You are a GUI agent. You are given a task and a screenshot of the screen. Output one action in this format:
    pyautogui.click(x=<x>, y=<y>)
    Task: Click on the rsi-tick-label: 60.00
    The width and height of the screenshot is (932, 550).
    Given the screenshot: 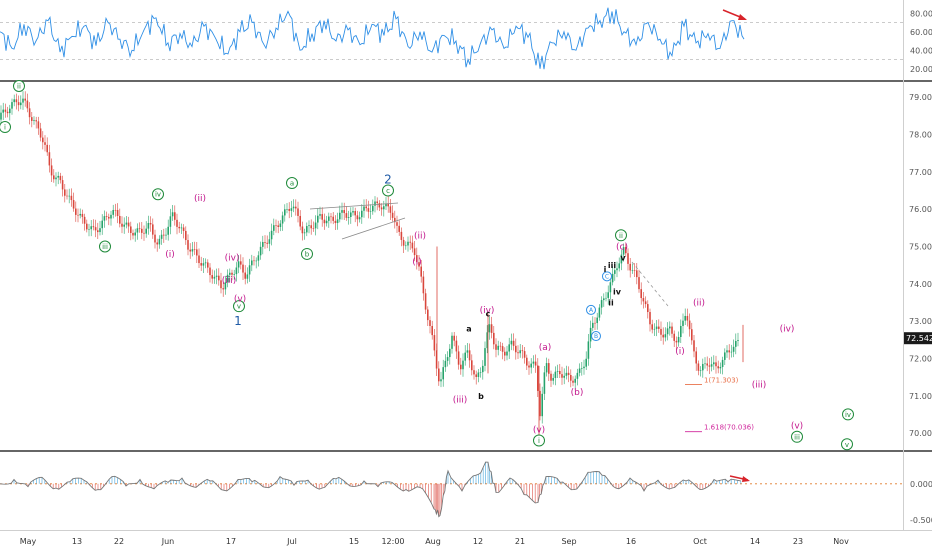 What is the action you would take?
    pyautogui.click(x=921, y=32)
    